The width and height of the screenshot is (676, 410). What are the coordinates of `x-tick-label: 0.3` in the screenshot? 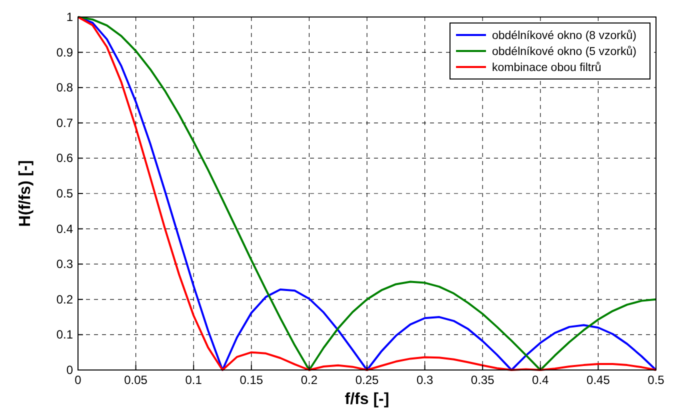 It's located at (425, 380).